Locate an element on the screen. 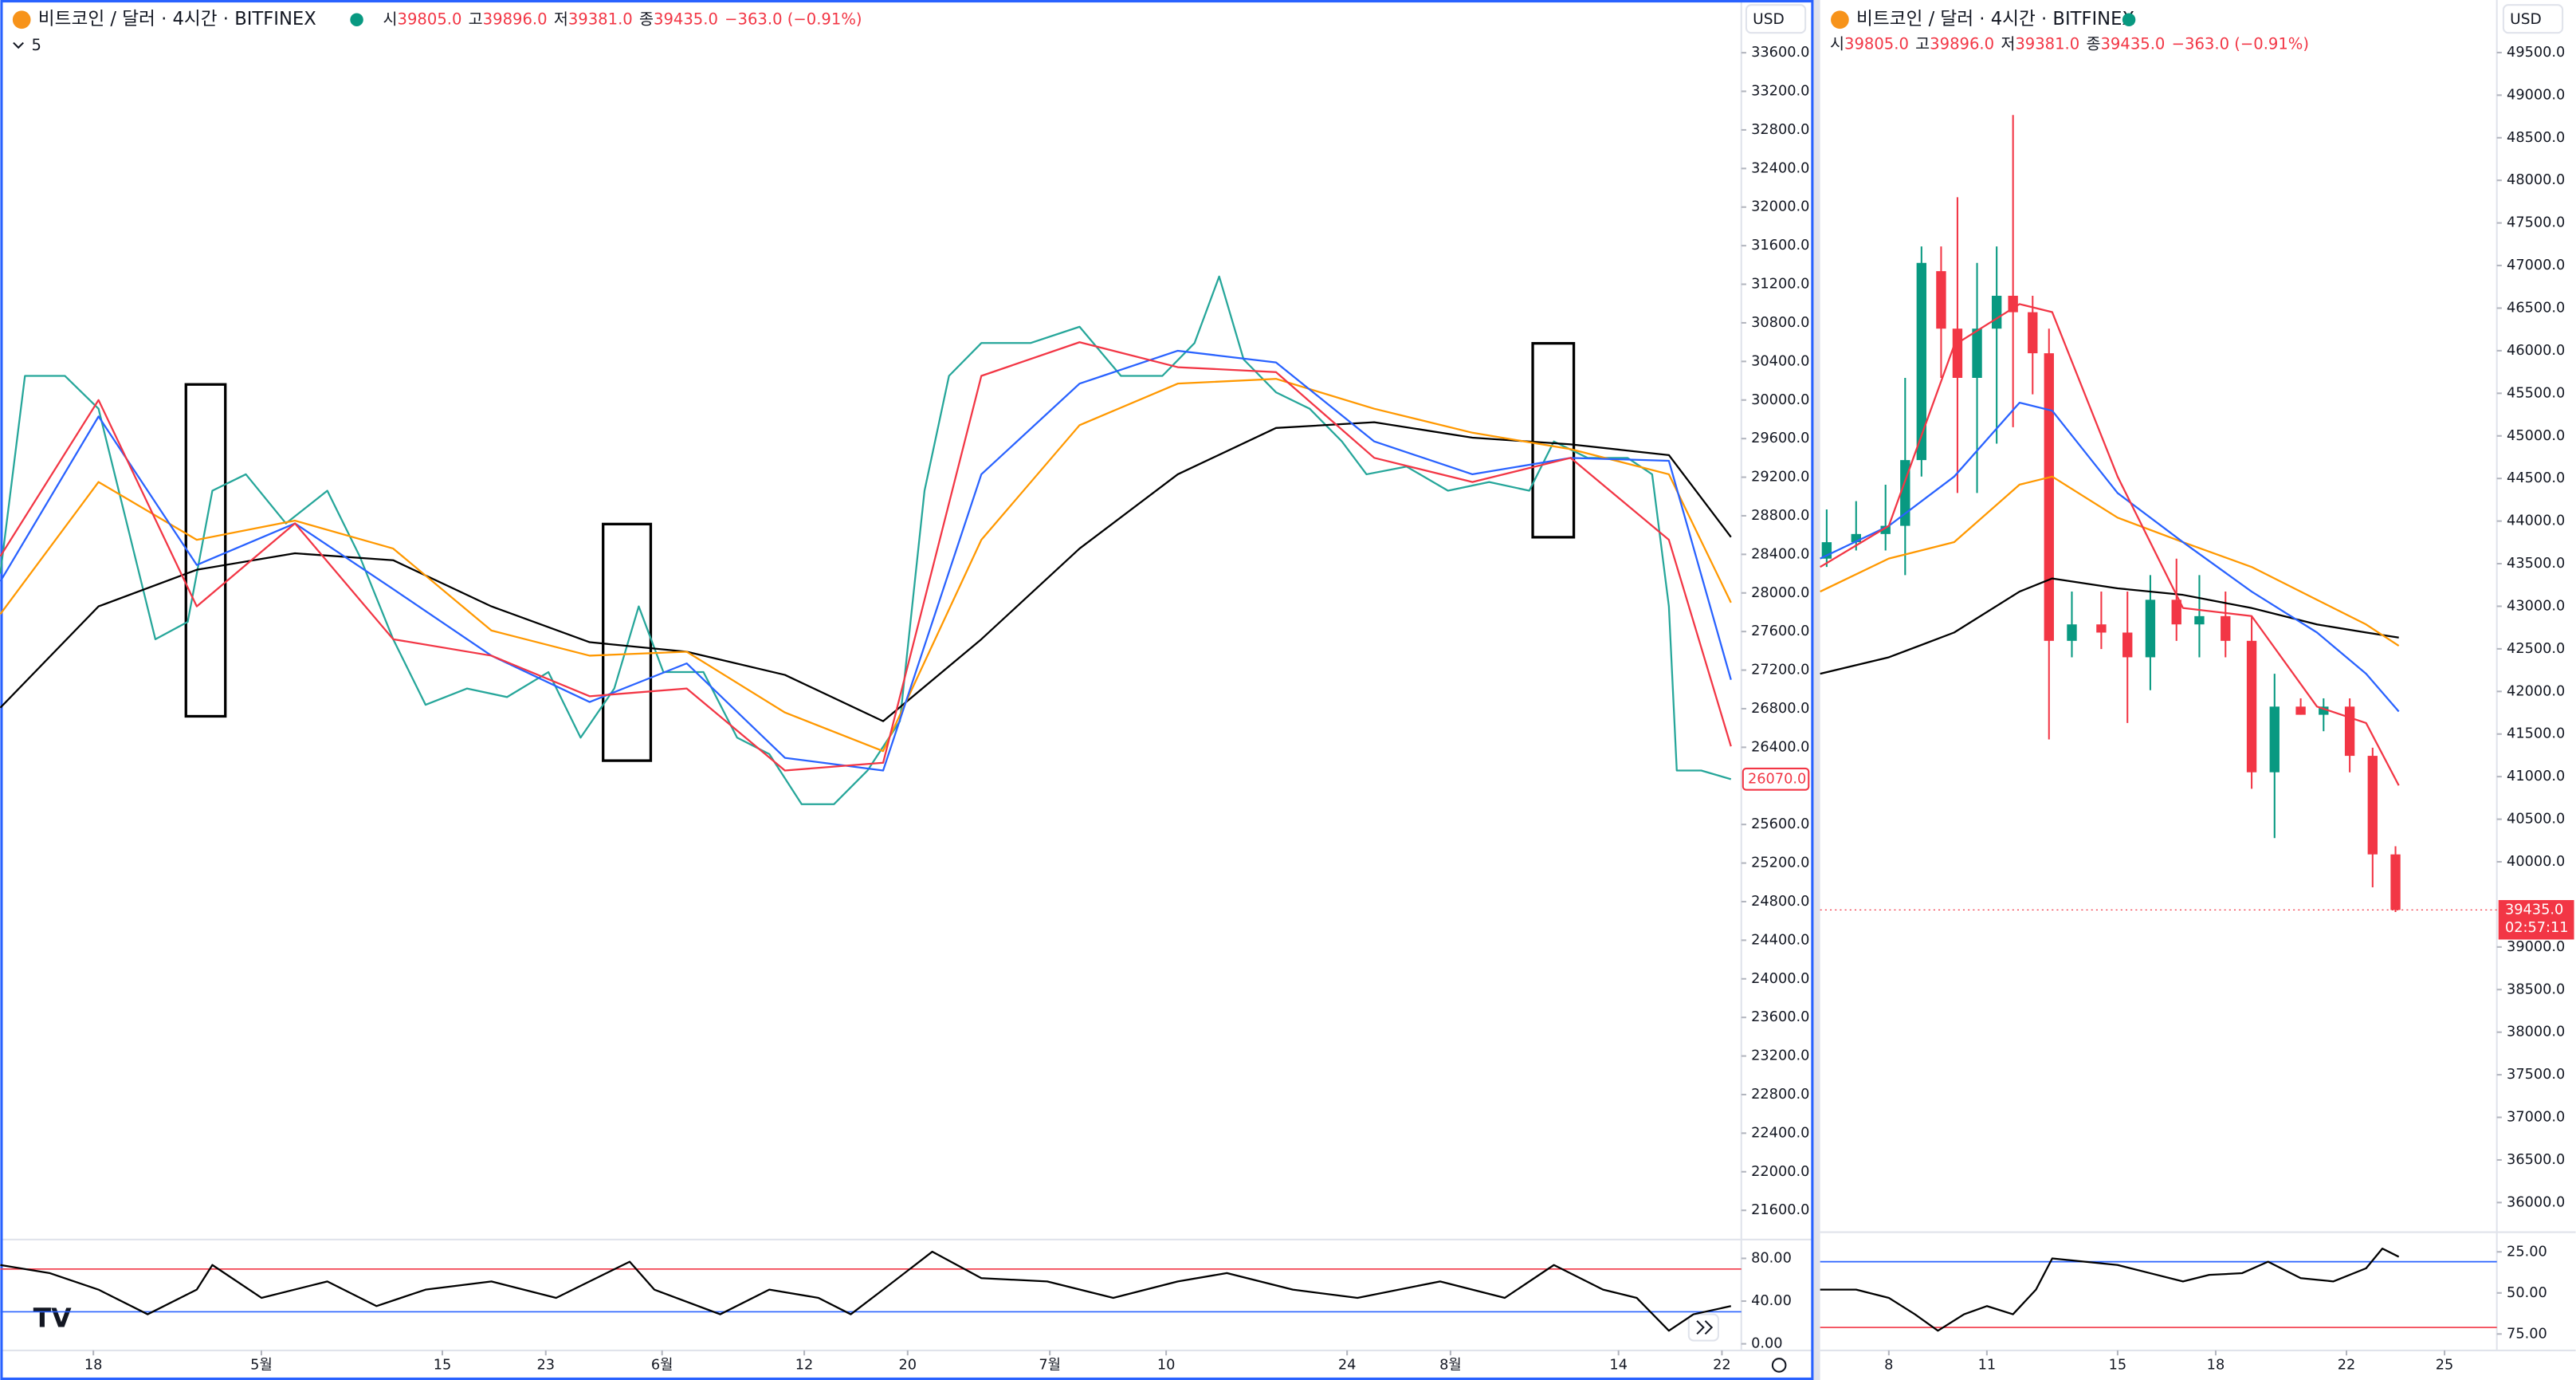  y-tick-label: 27200.0 is located at coordinates (1780, 670).